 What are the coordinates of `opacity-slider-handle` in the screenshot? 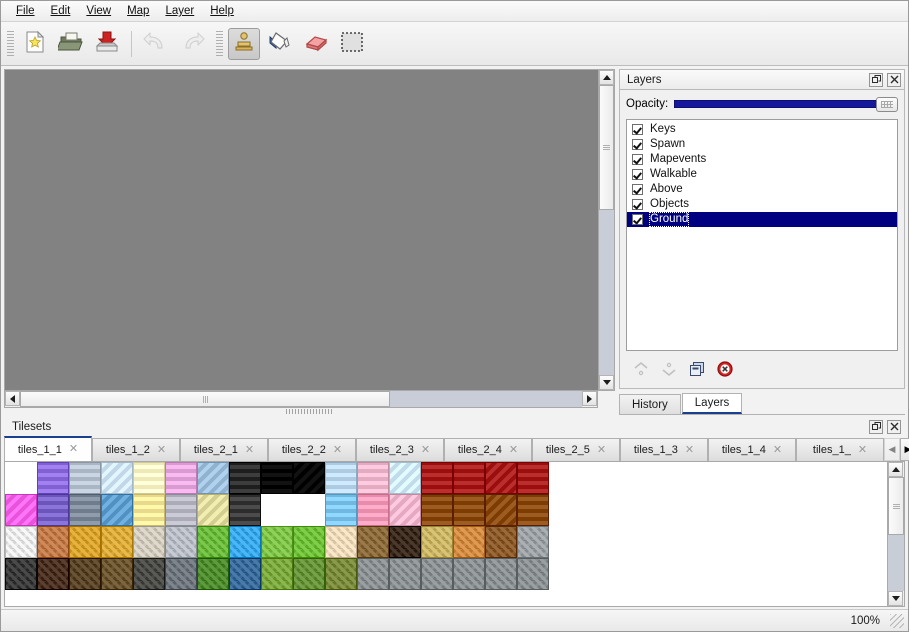 It's located at (887, 104).